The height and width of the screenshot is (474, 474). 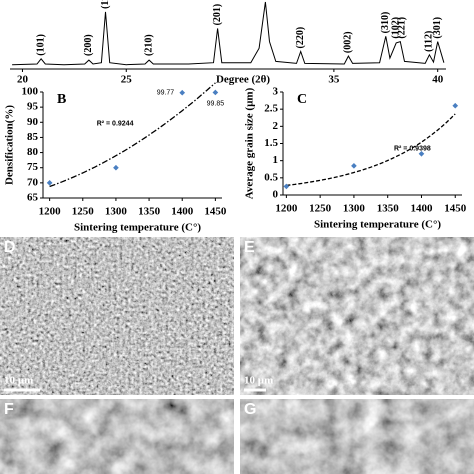 I want to click on peak-label: (210), so click(x=148, y=45).